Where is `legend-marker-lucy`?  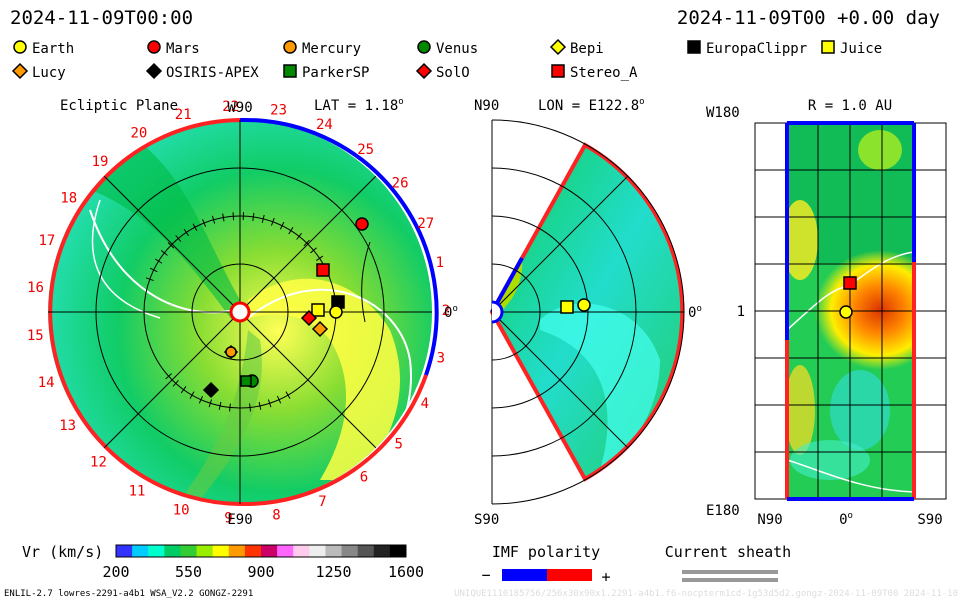
legend-marker-lucy is located at coordinates (20, 71).